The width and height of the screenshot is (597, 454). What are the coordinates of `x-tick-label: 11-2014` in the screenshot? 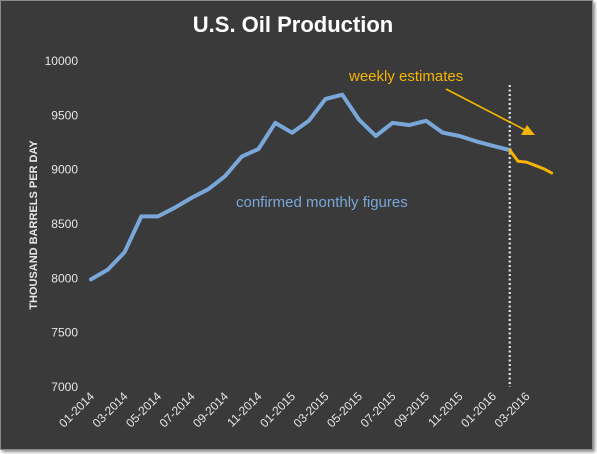 It's located at (244, 409).